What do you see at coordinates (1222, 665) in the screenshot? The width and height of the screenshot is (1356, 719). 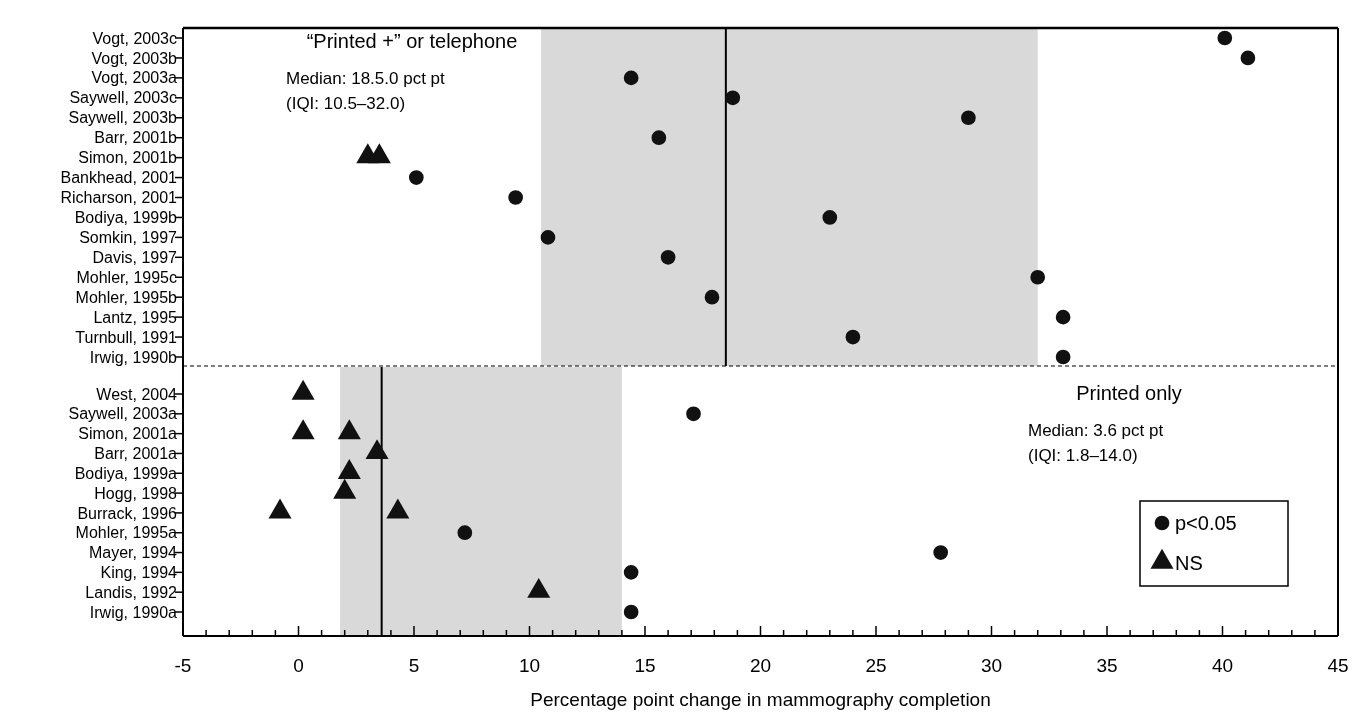 I see `x-tick-label: 40` at bounding box center [1222, 665].